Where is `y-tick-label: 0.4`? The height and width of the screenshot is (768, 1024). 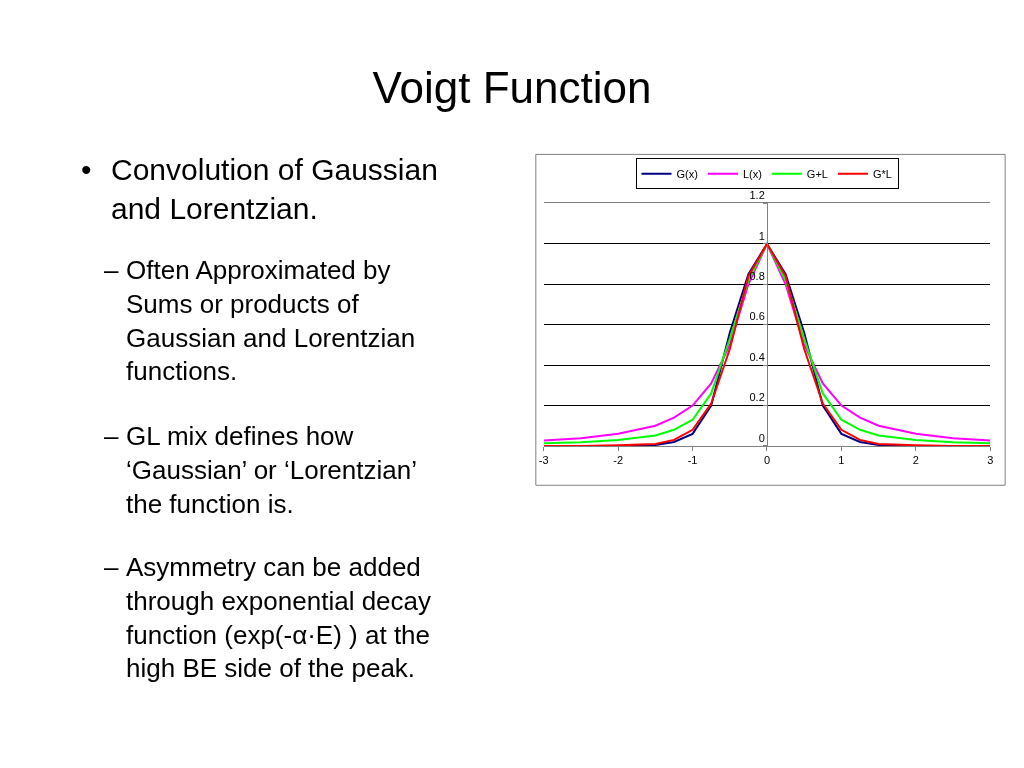
y-tick-label: 0.4 is located at coordinates (757, 356).